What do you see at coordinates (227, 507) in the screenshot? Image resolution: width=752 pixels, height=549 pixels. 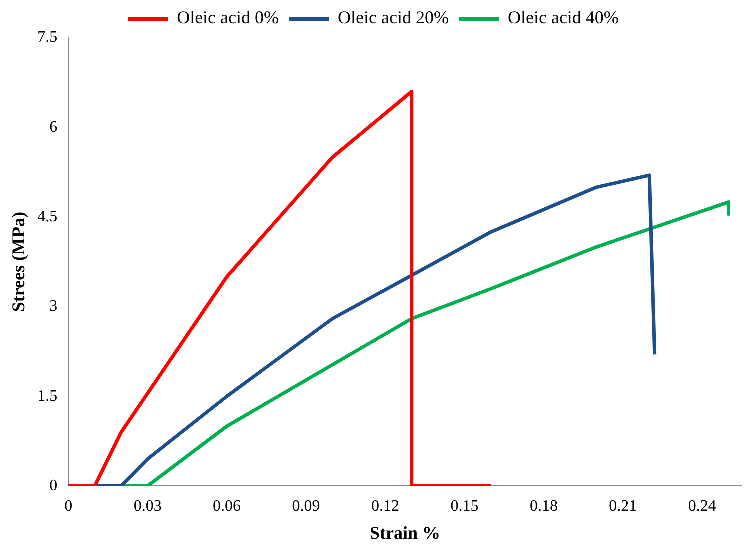 I see `x-tick-label: 0.06` at bounding box center [227, 507].